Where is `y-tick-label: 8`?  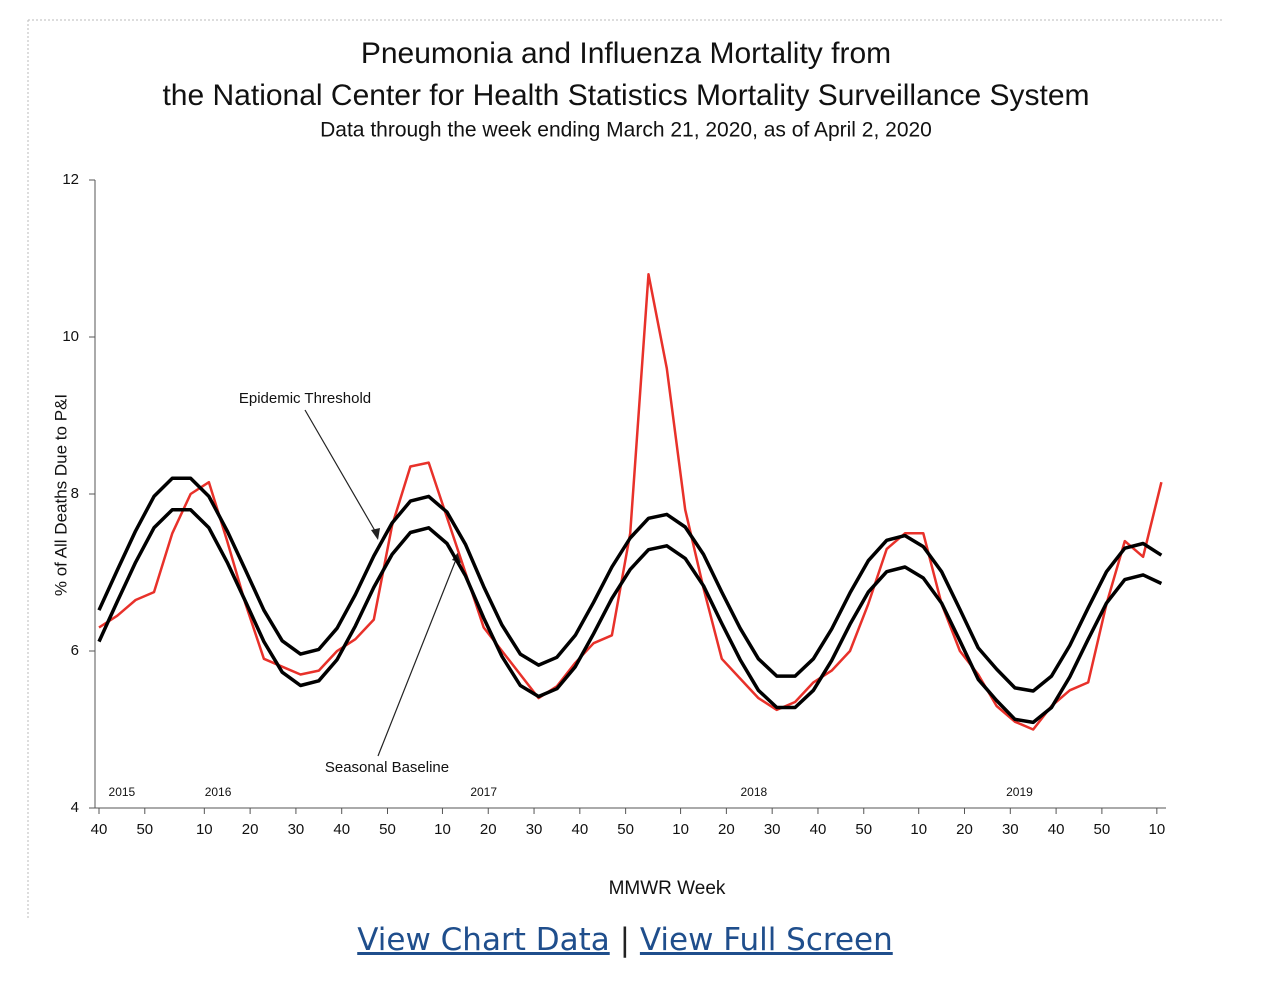
y-tick-label: 8 is located at coordinates (75, 493).